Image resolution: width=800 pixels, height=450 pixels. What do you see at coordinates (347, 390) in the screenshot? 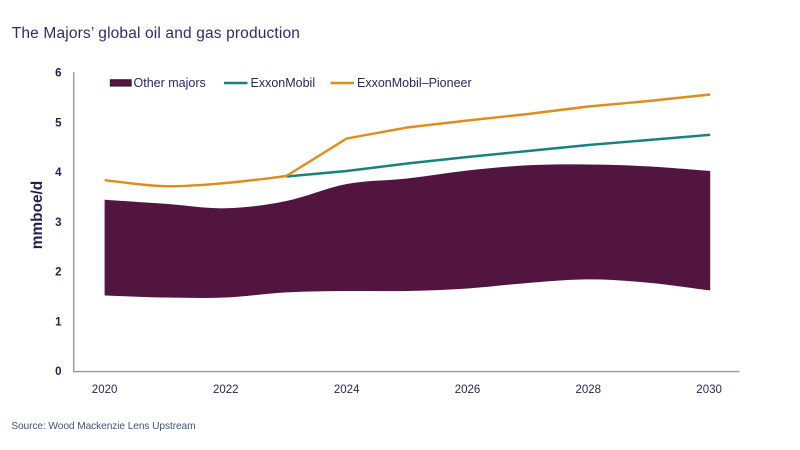
I see `svg-text: 2024` at bounding box center [347, 390].